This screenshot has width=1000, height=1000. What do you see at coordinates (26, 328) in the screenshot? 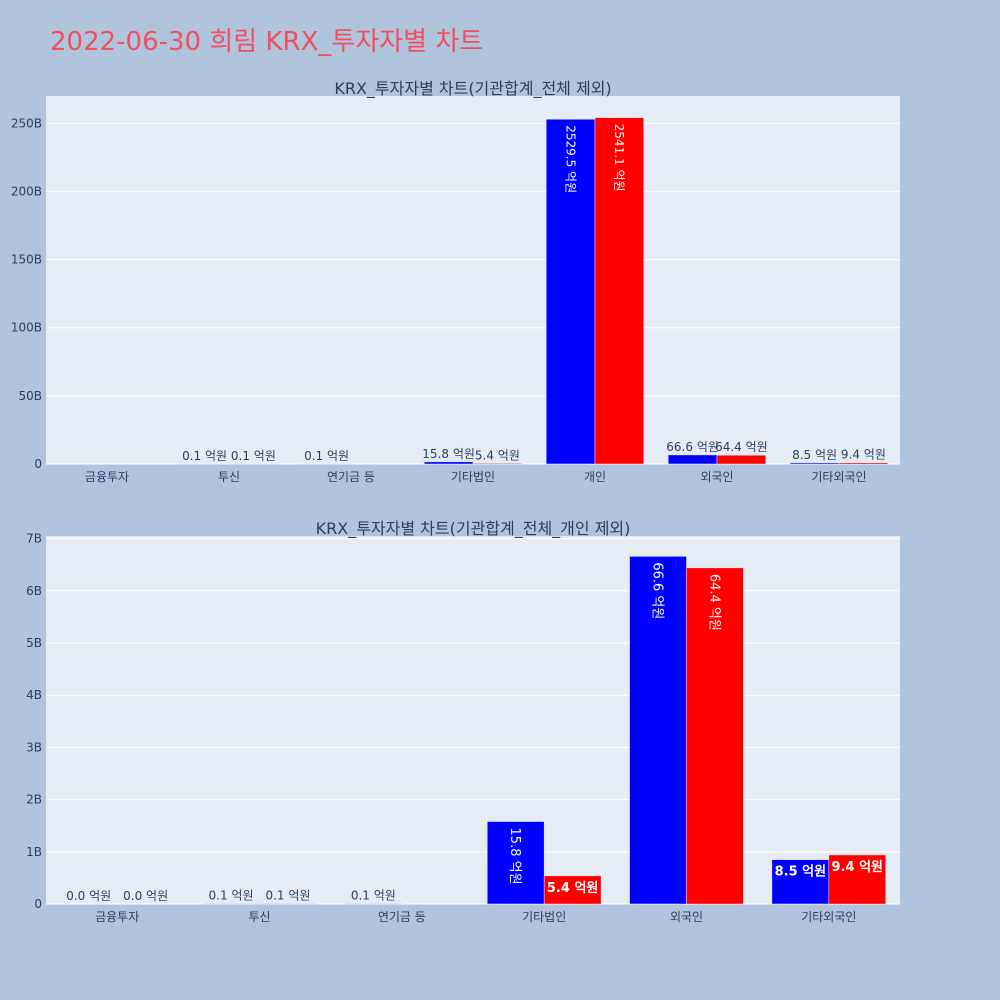
I see `y-tick-label: 100B` at bounding box center [26, 328].